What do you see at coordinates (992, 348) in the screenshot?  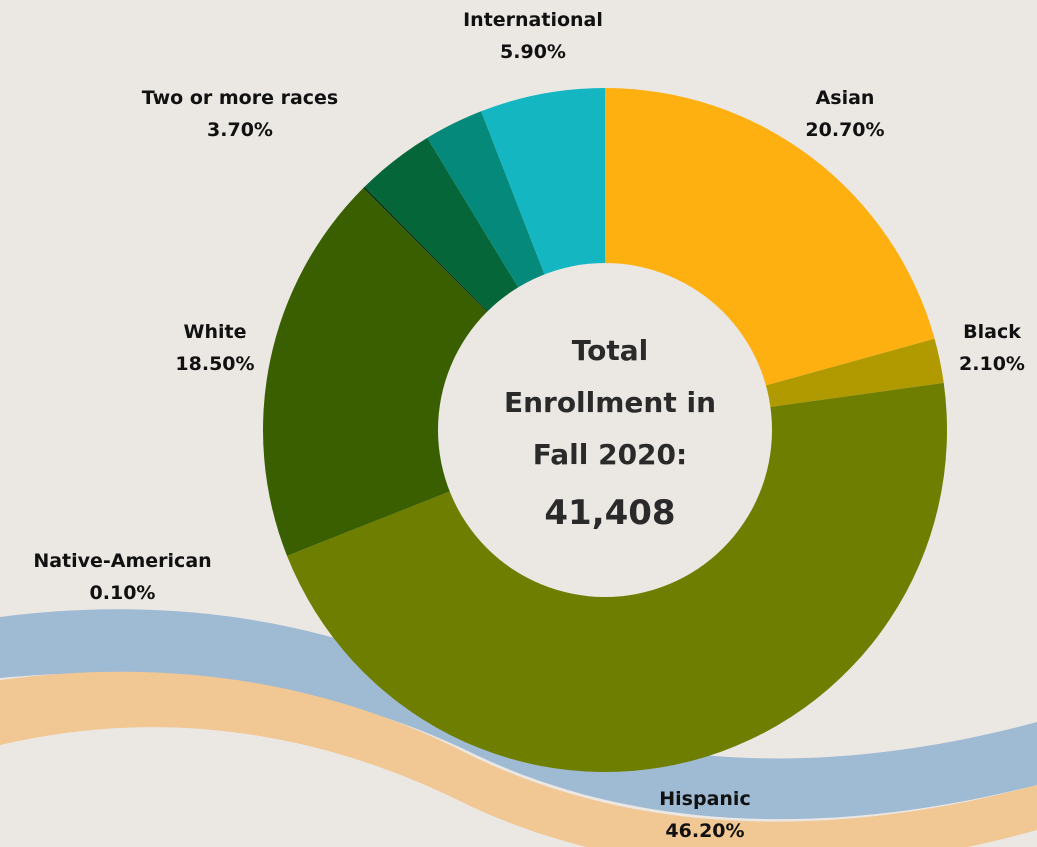 I see `label-black: Black 2.10%` at bounding box center [992, 348].